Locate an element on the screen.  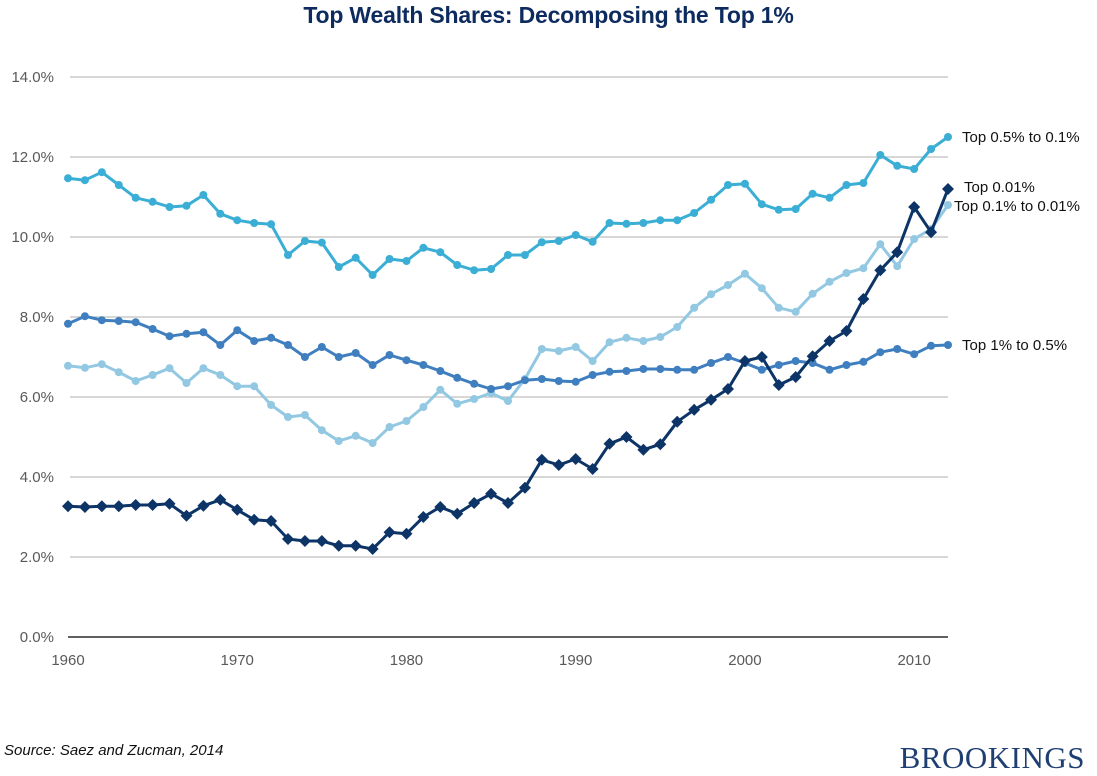
y-tick-label: 0.0% is located at coordinates (37, 637).